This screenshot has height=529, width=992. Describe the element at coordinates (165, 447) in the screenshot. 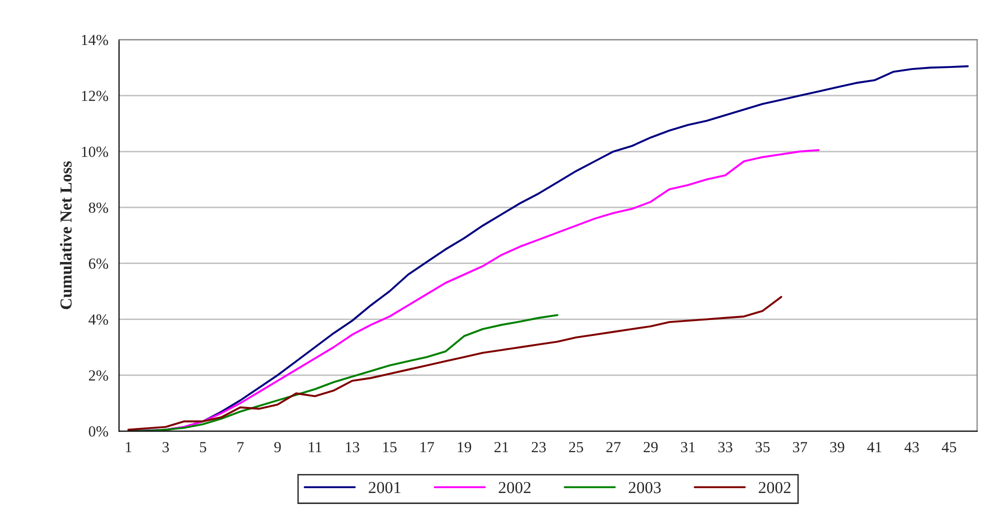

I see `x-tick-label: 3` at that location.